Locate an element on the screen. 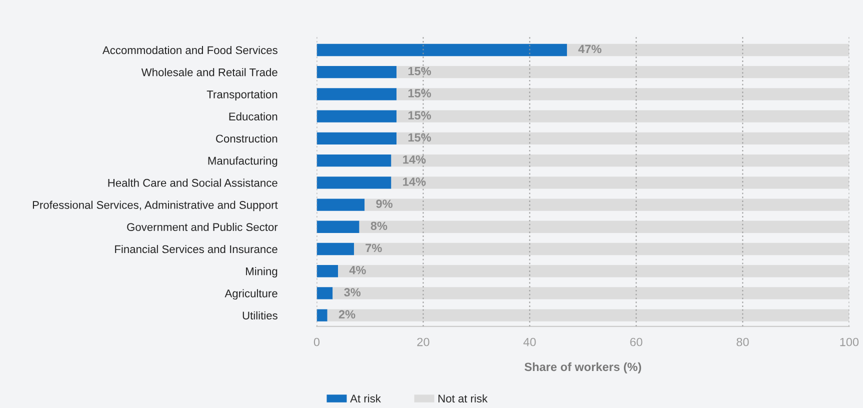  y-tick-label: Health Care and Social Assistance is located at coordinates (193, 182).